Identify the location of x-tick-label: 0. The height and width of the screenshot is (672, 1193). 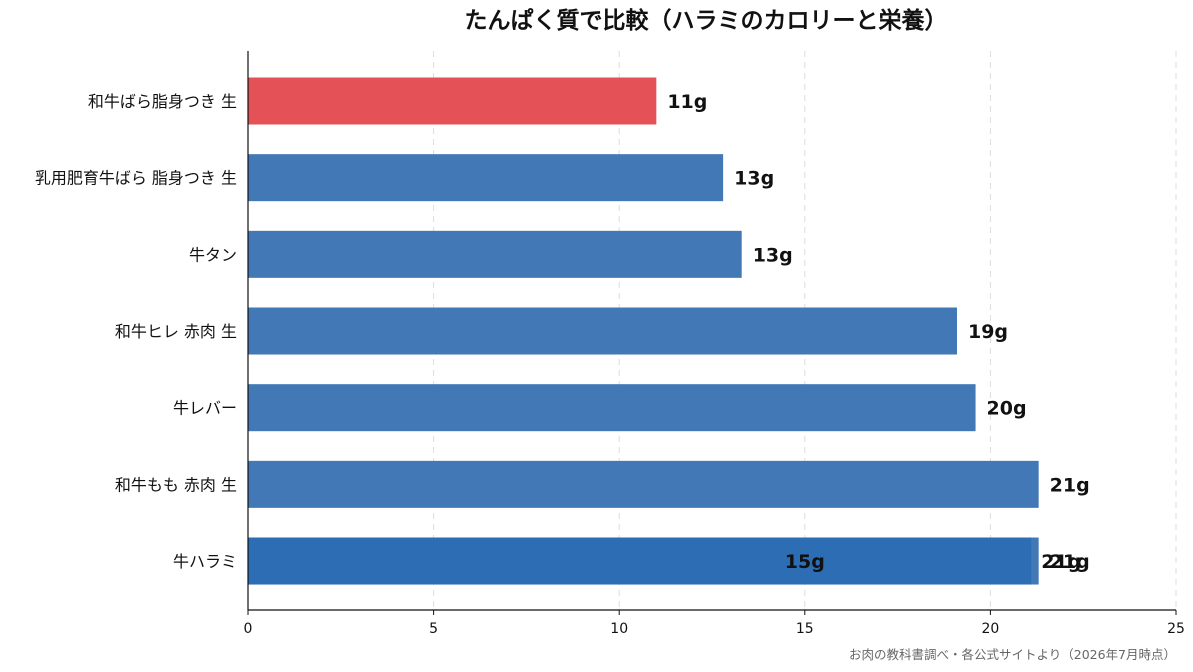
(248, 629).